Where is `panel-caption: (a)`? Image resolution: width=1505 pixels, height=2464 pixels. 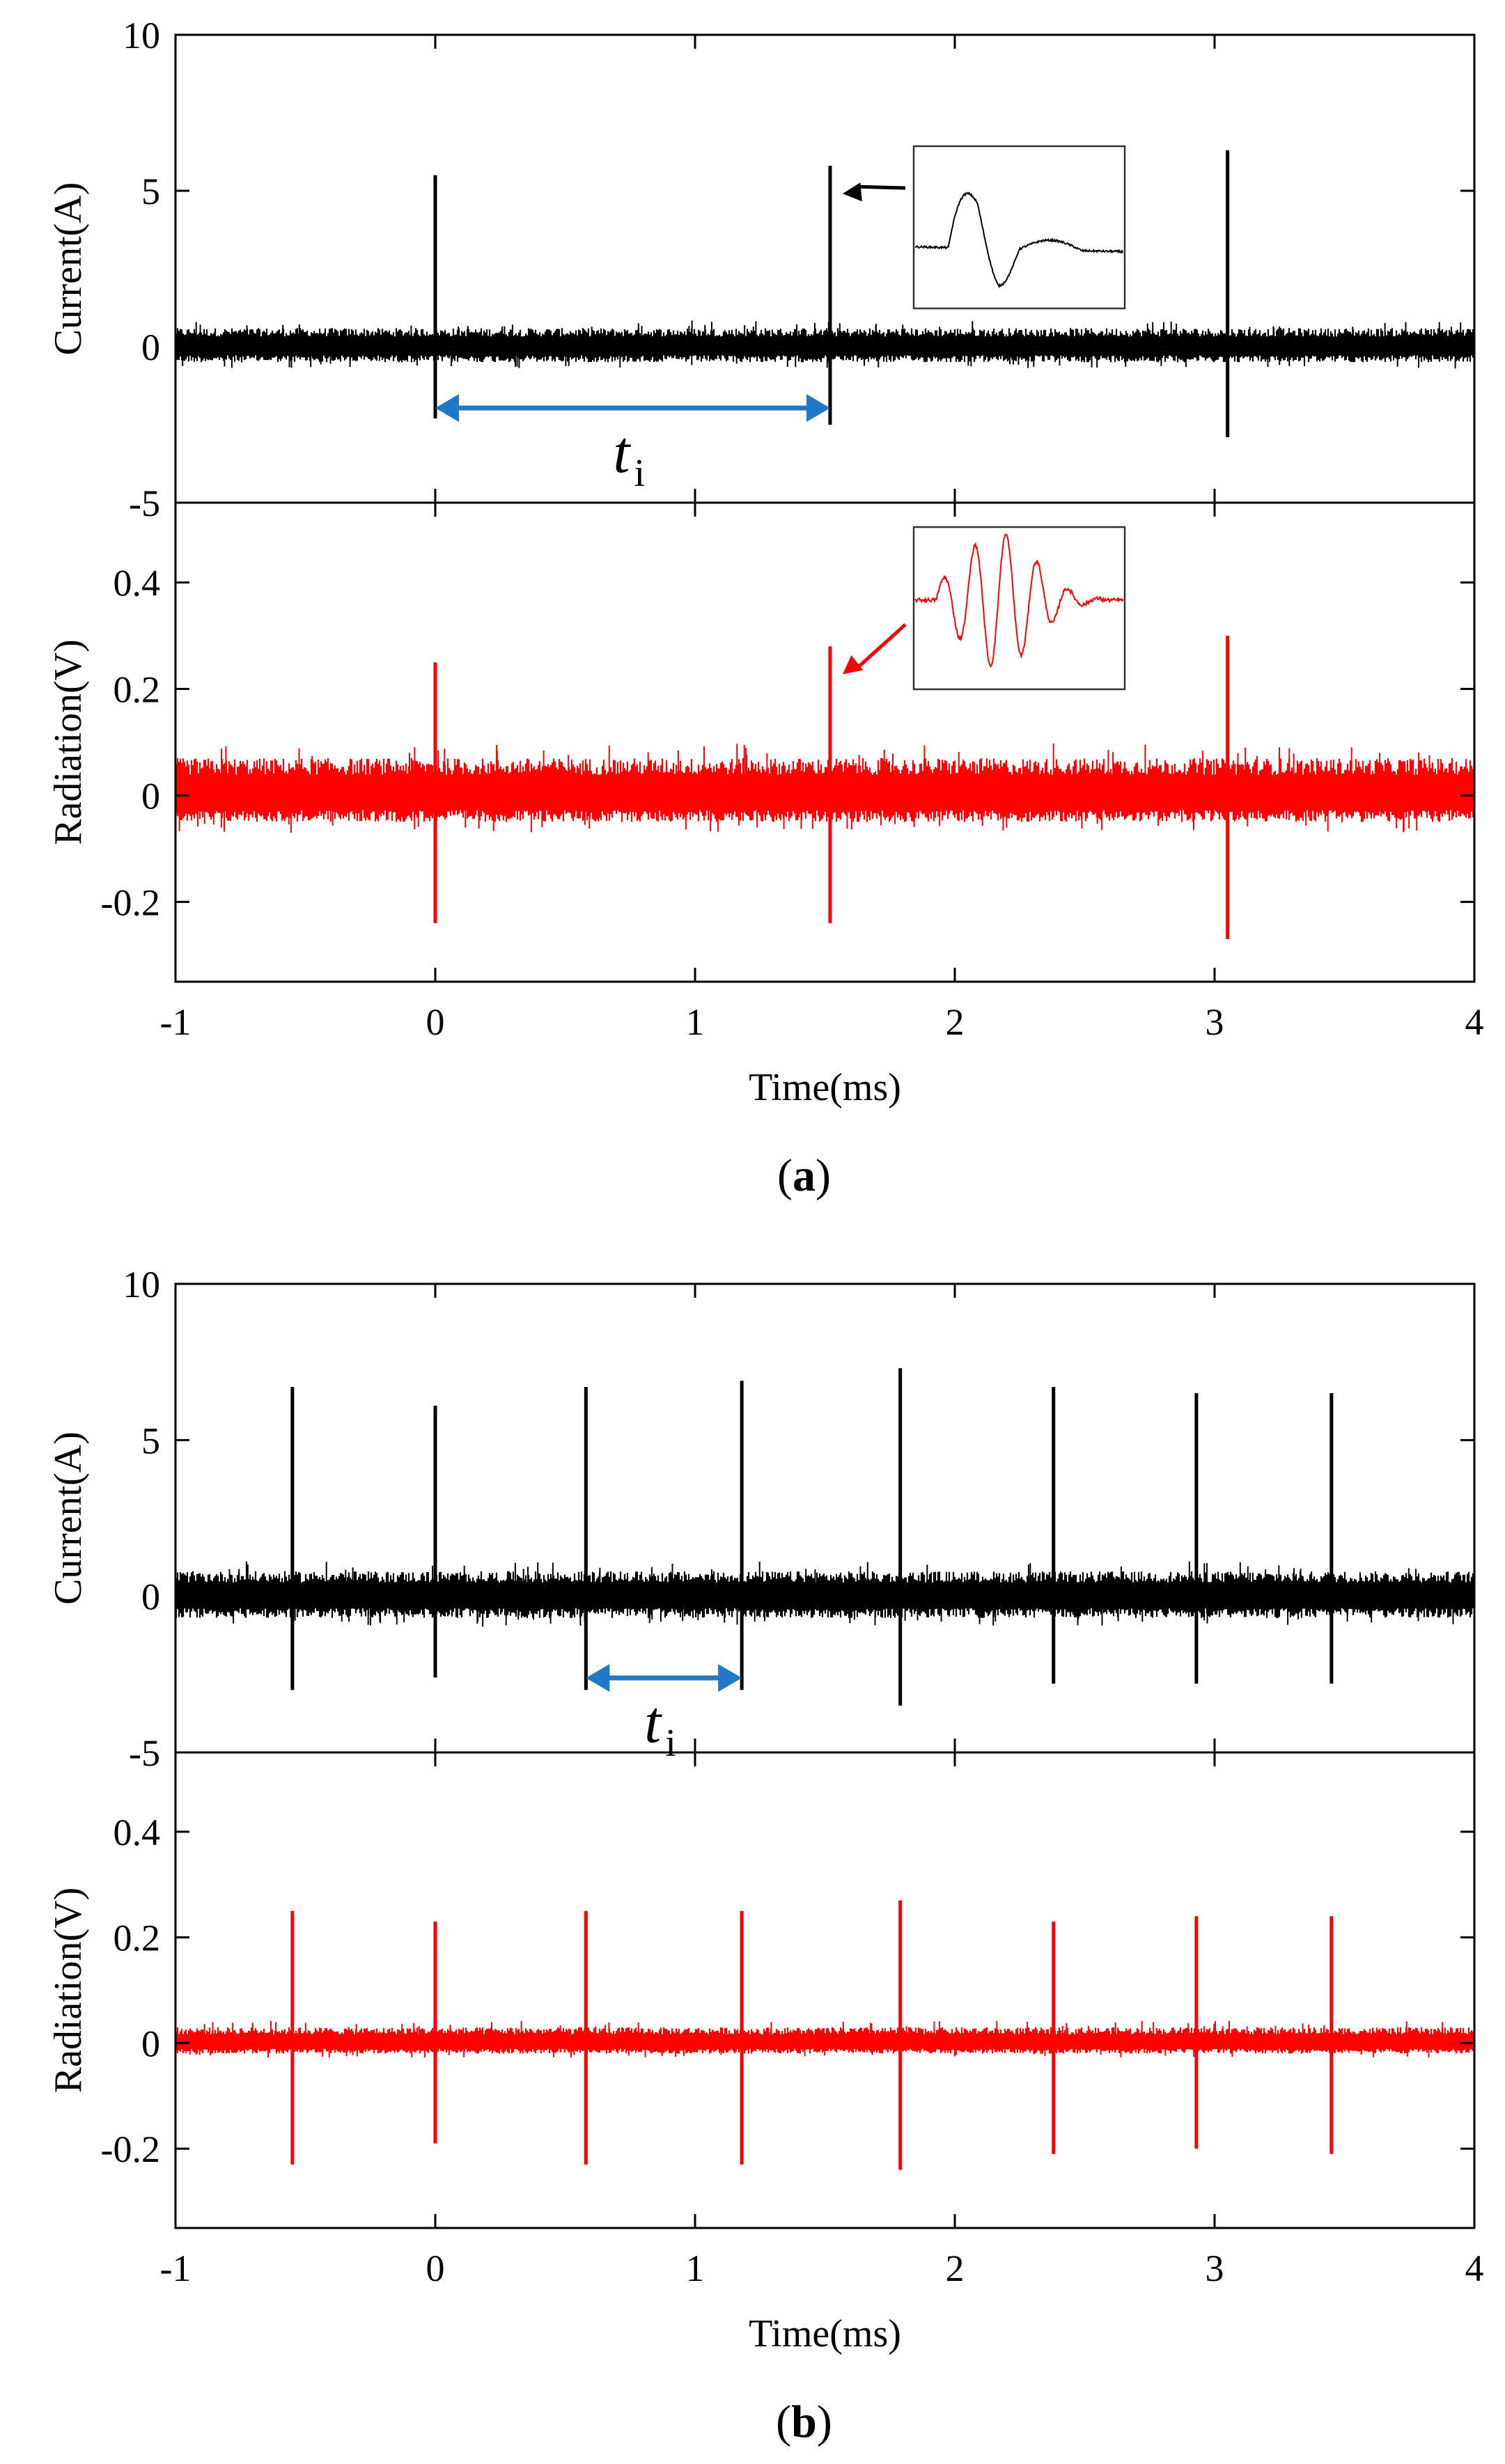
panel-caption: (a) is located at coordinates (804, 1175).